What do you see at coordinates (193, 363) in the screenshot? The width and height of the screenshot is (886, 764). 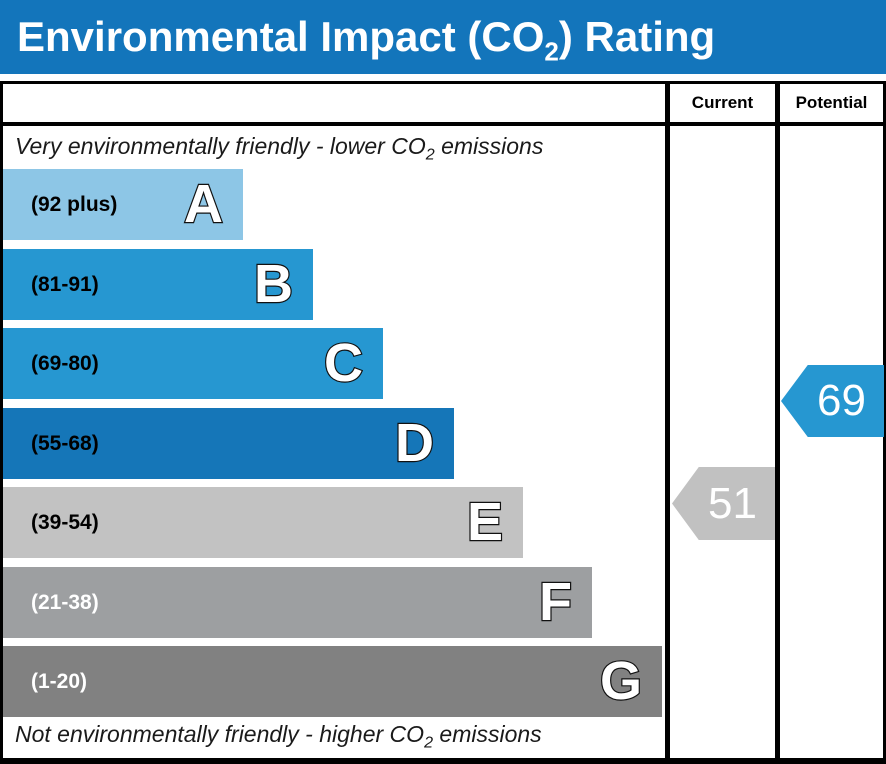 I see `band-C: (69-80) C` at bounding box center [193, 363].